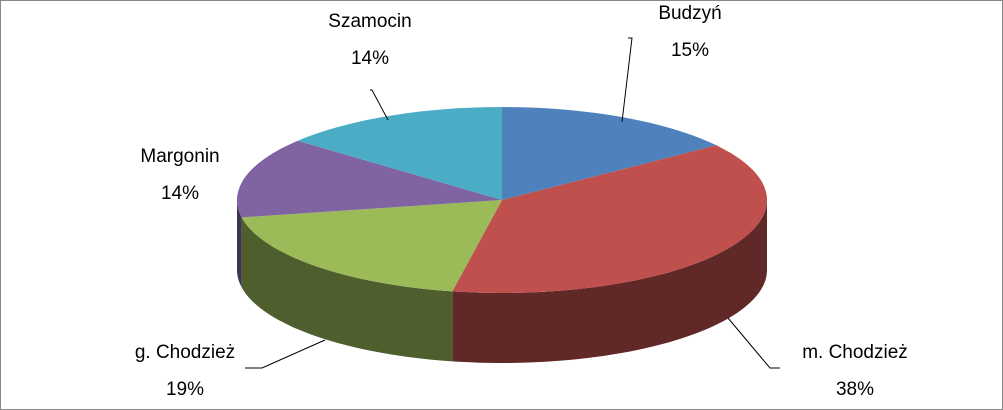 The image size is (1003, 410). I want to click on data-label-name: m. Chodzież, so click(855, 352).